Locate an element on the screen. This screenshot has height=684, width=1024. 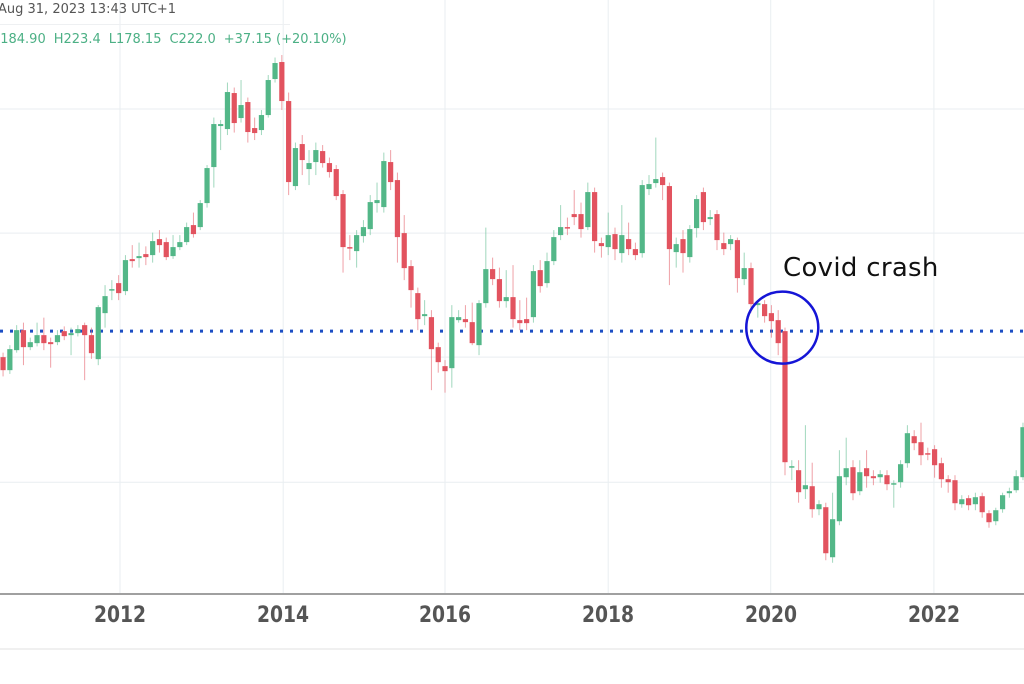
legend-low: L178.15 is located at coordinates (135, 39).